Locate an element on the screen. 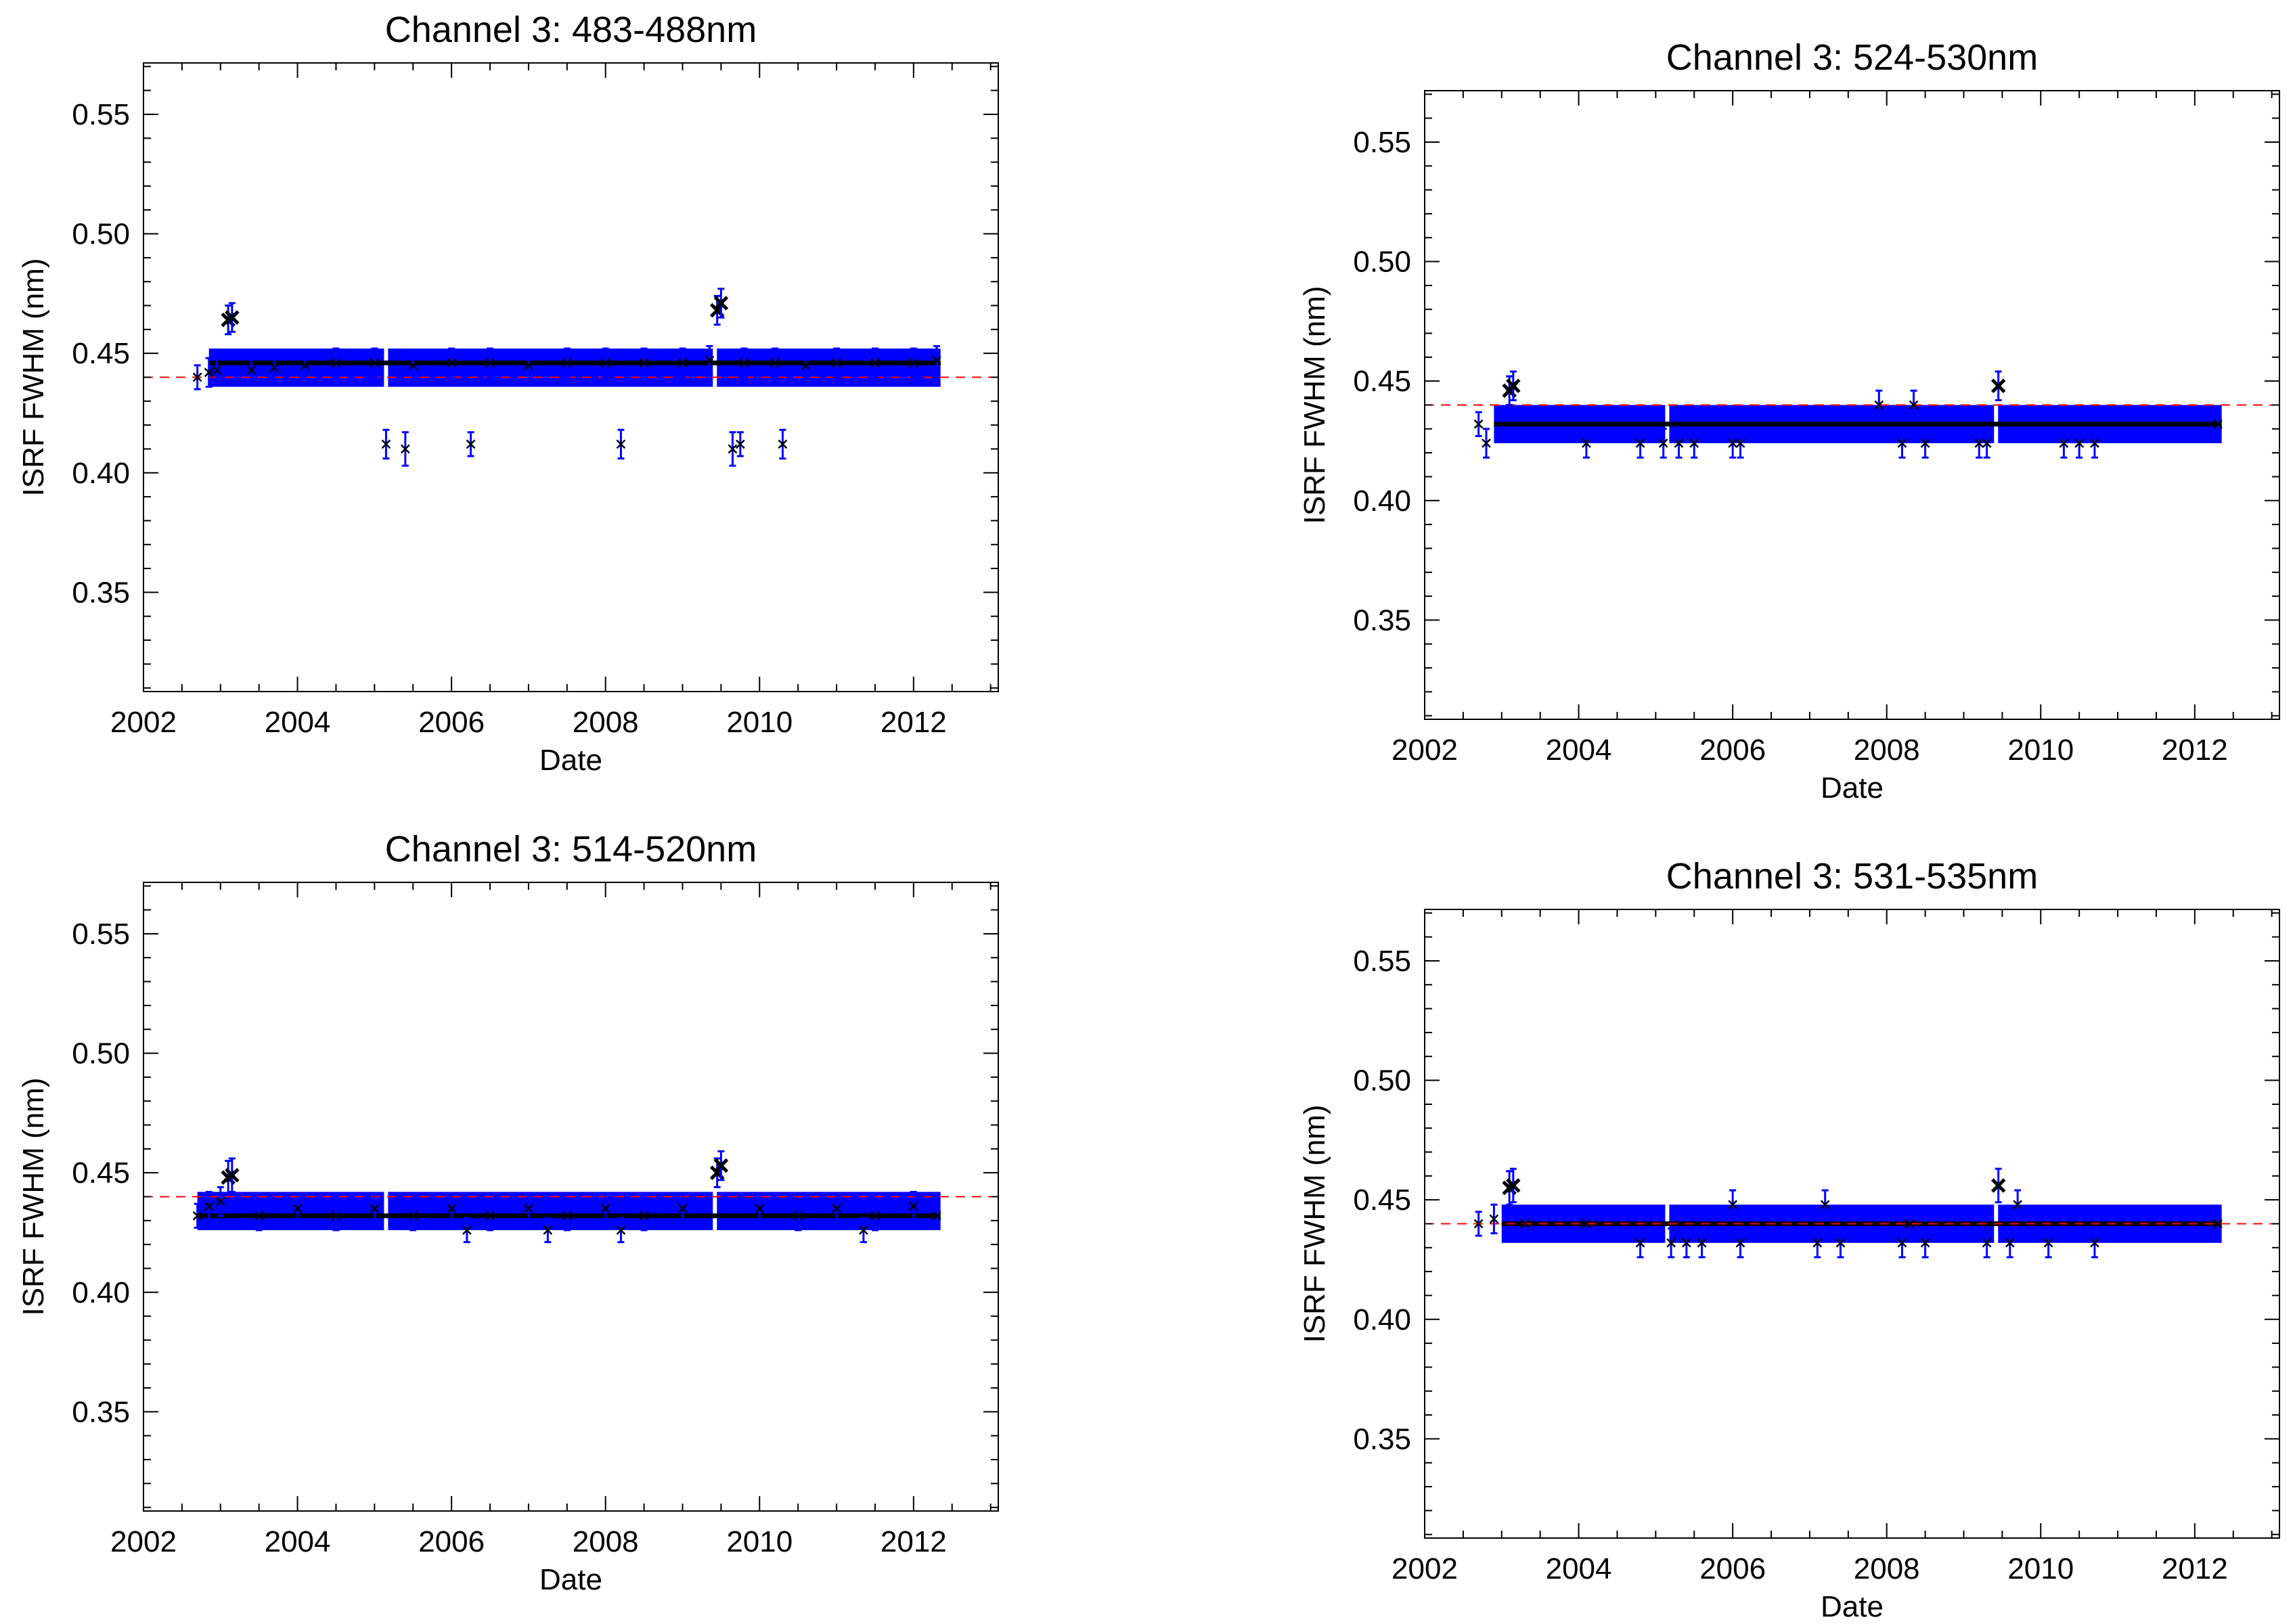  panel-title: Channel 3: 483-488nm is located at coordinates (571, 29).